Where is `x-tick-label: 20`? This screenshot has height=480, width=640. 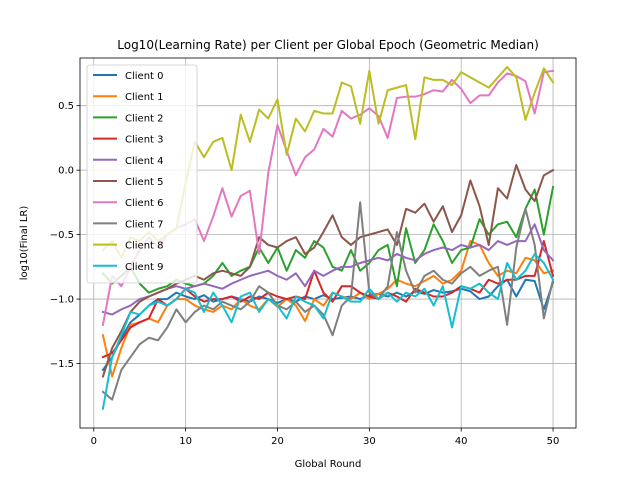
x-tick-label: 20 is located at coordinates (277, 441).